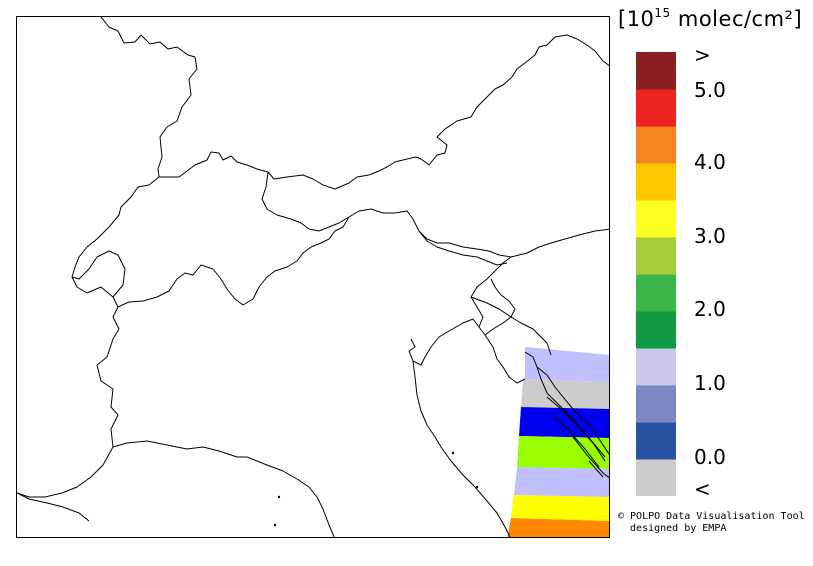 The image size is (813, 566). I want to click on adriatic-coast-north, so click(444, 342).